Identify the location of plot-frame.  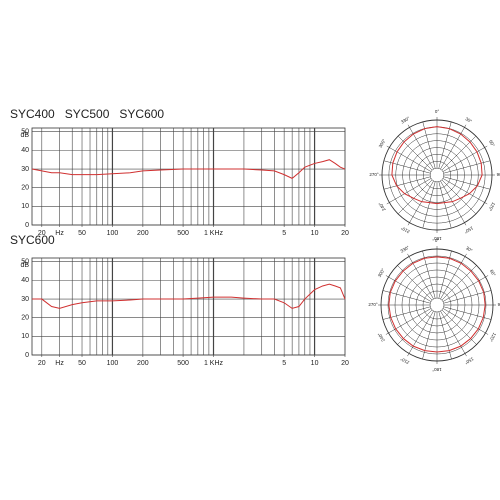
(188, 176).